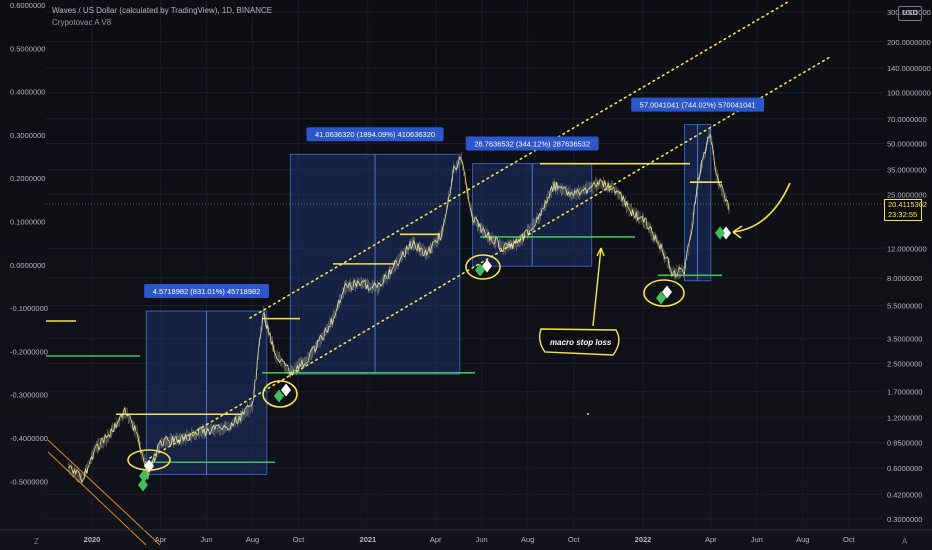 The height and width of the screenshot is (550, 932). I want to click on zoom-button: Z, so click(36, 541).